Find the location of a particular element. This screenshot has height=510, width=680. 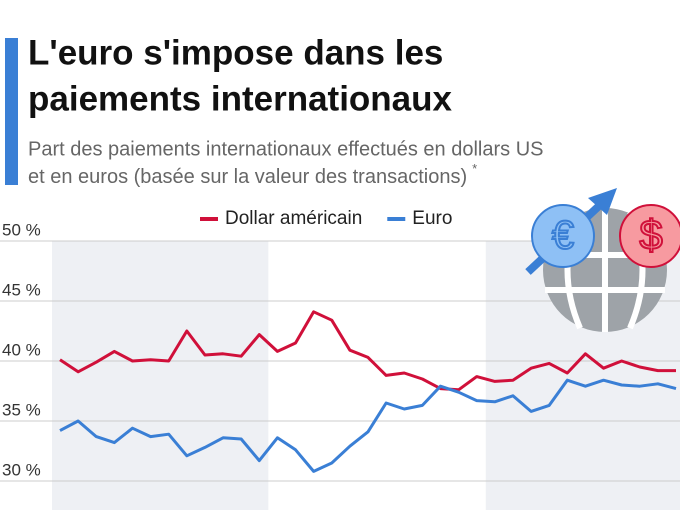

euro-coin is located at coordinates (563, 236).